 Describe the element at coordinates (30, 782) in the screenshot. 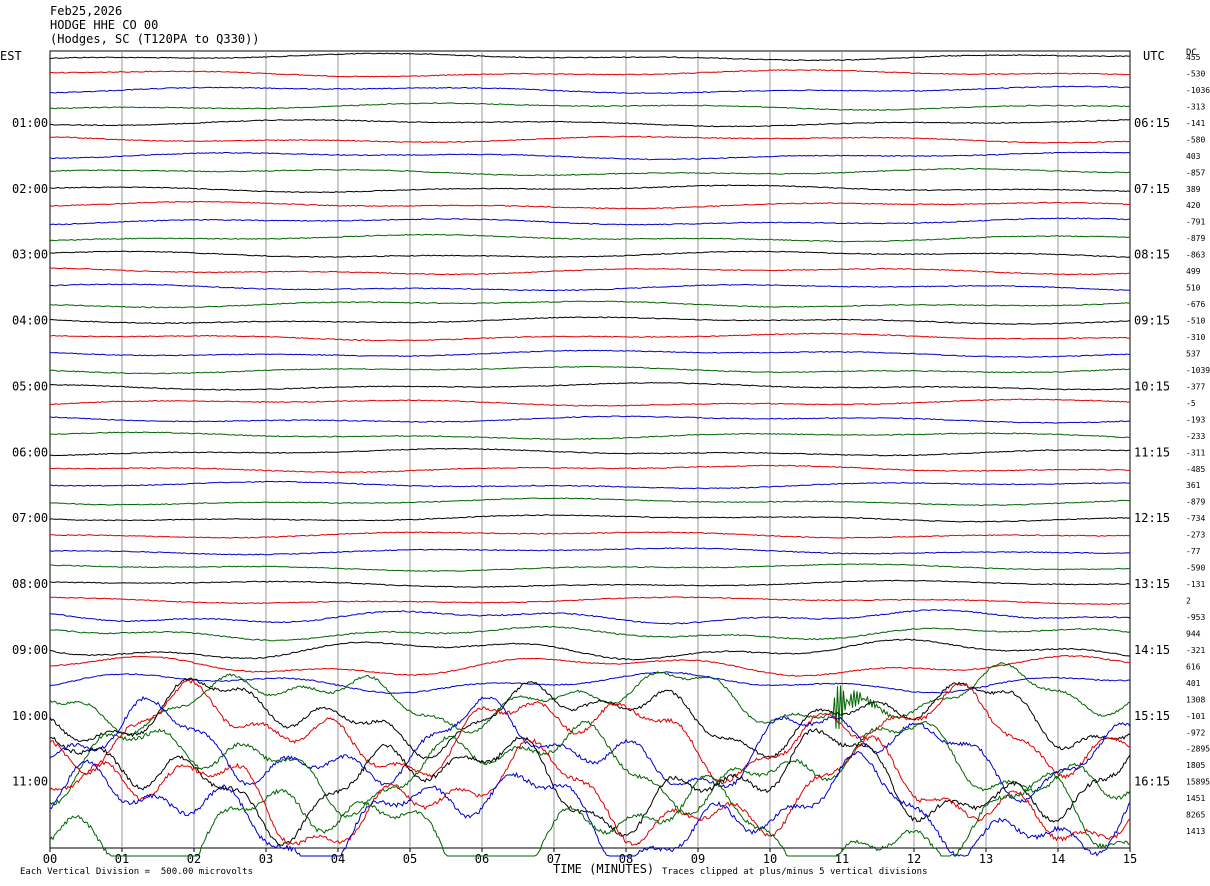

I see `est-hour-label: 11:00` at that location.